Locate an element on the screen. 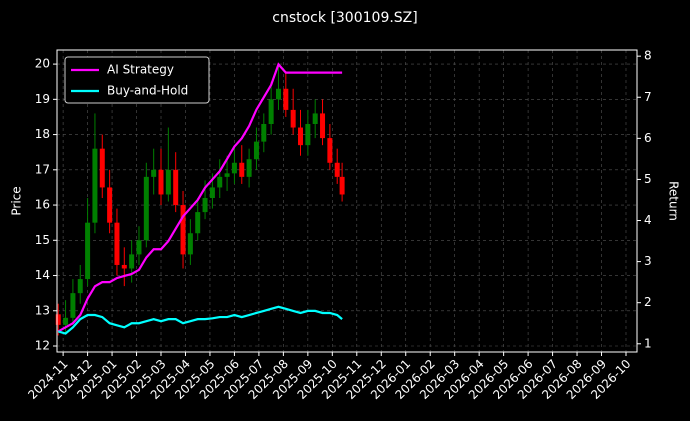 This screenshot has height=421, width=690. y-tick-label: 18 is located at coordinates (42, 134).